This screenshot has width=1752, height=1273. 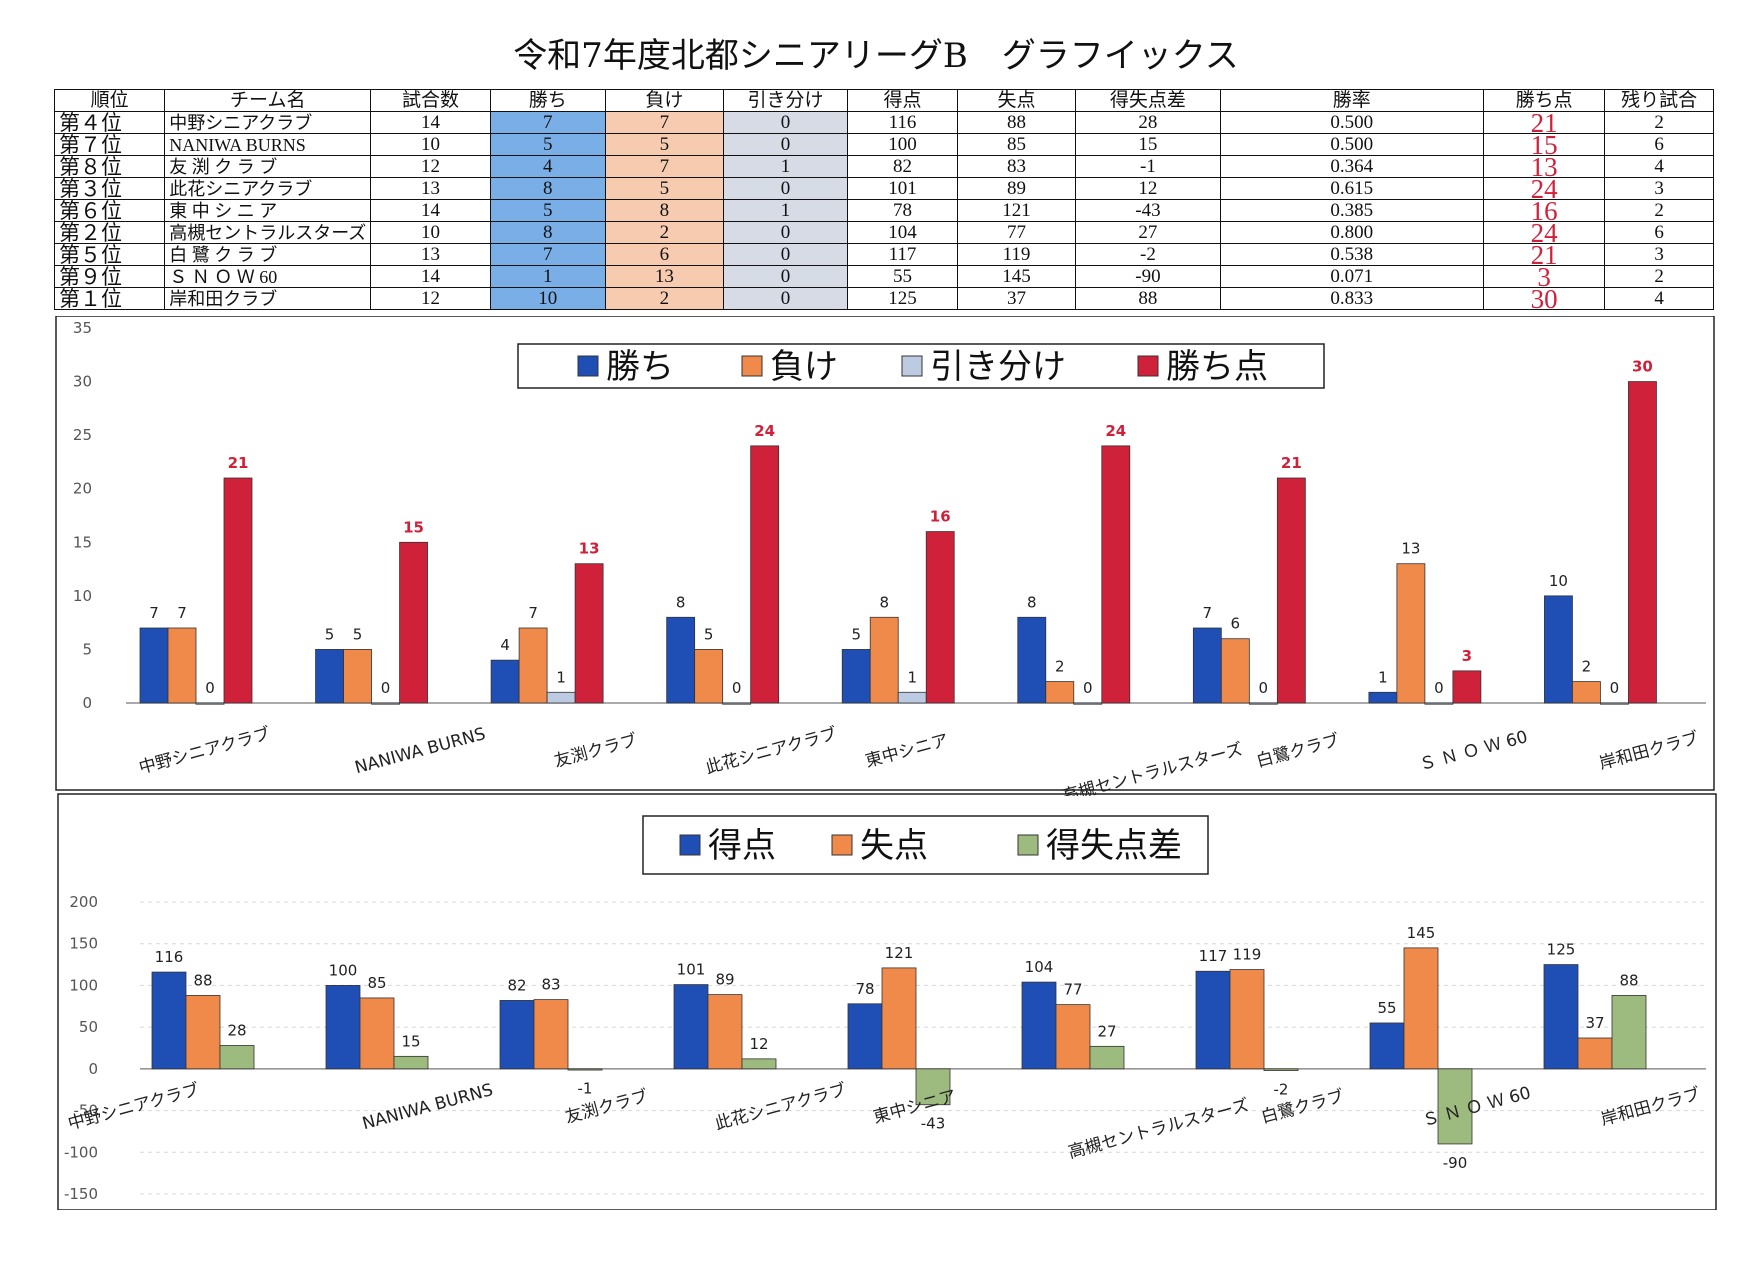 I want to click on data-label: 100, so click(x=343, y=970).